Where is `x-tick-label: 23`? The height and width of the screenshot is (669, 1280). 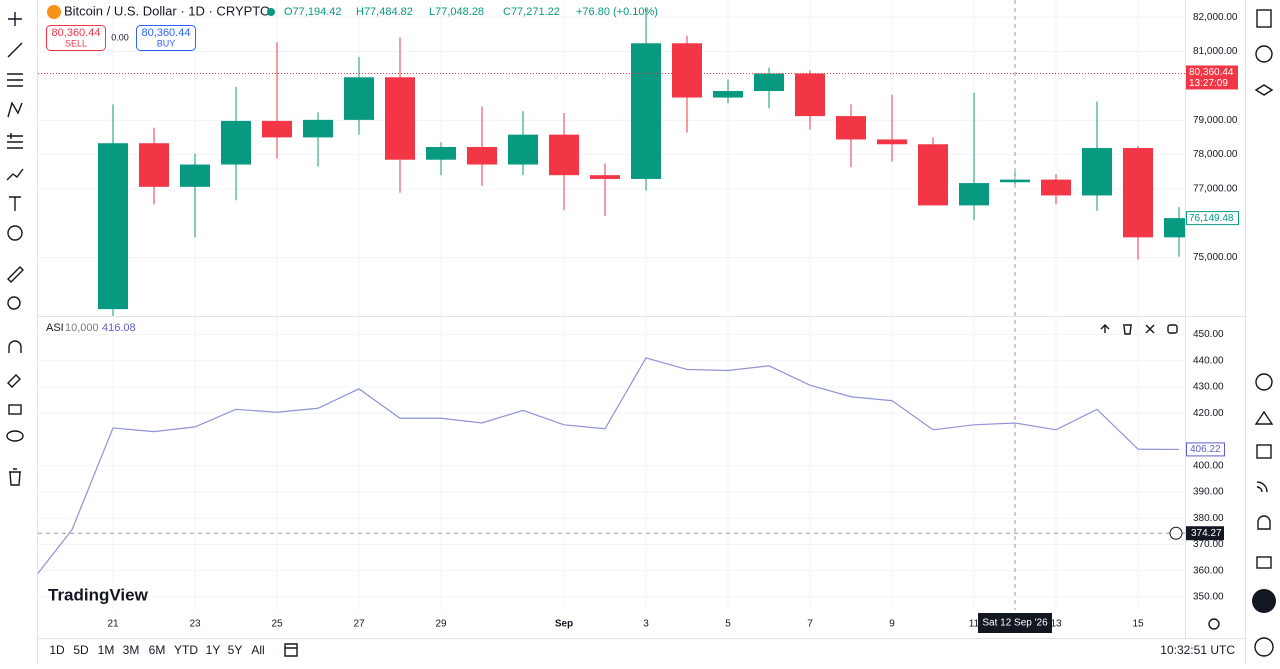 x-tick-label: 23 is located at coordinates (195, 624).